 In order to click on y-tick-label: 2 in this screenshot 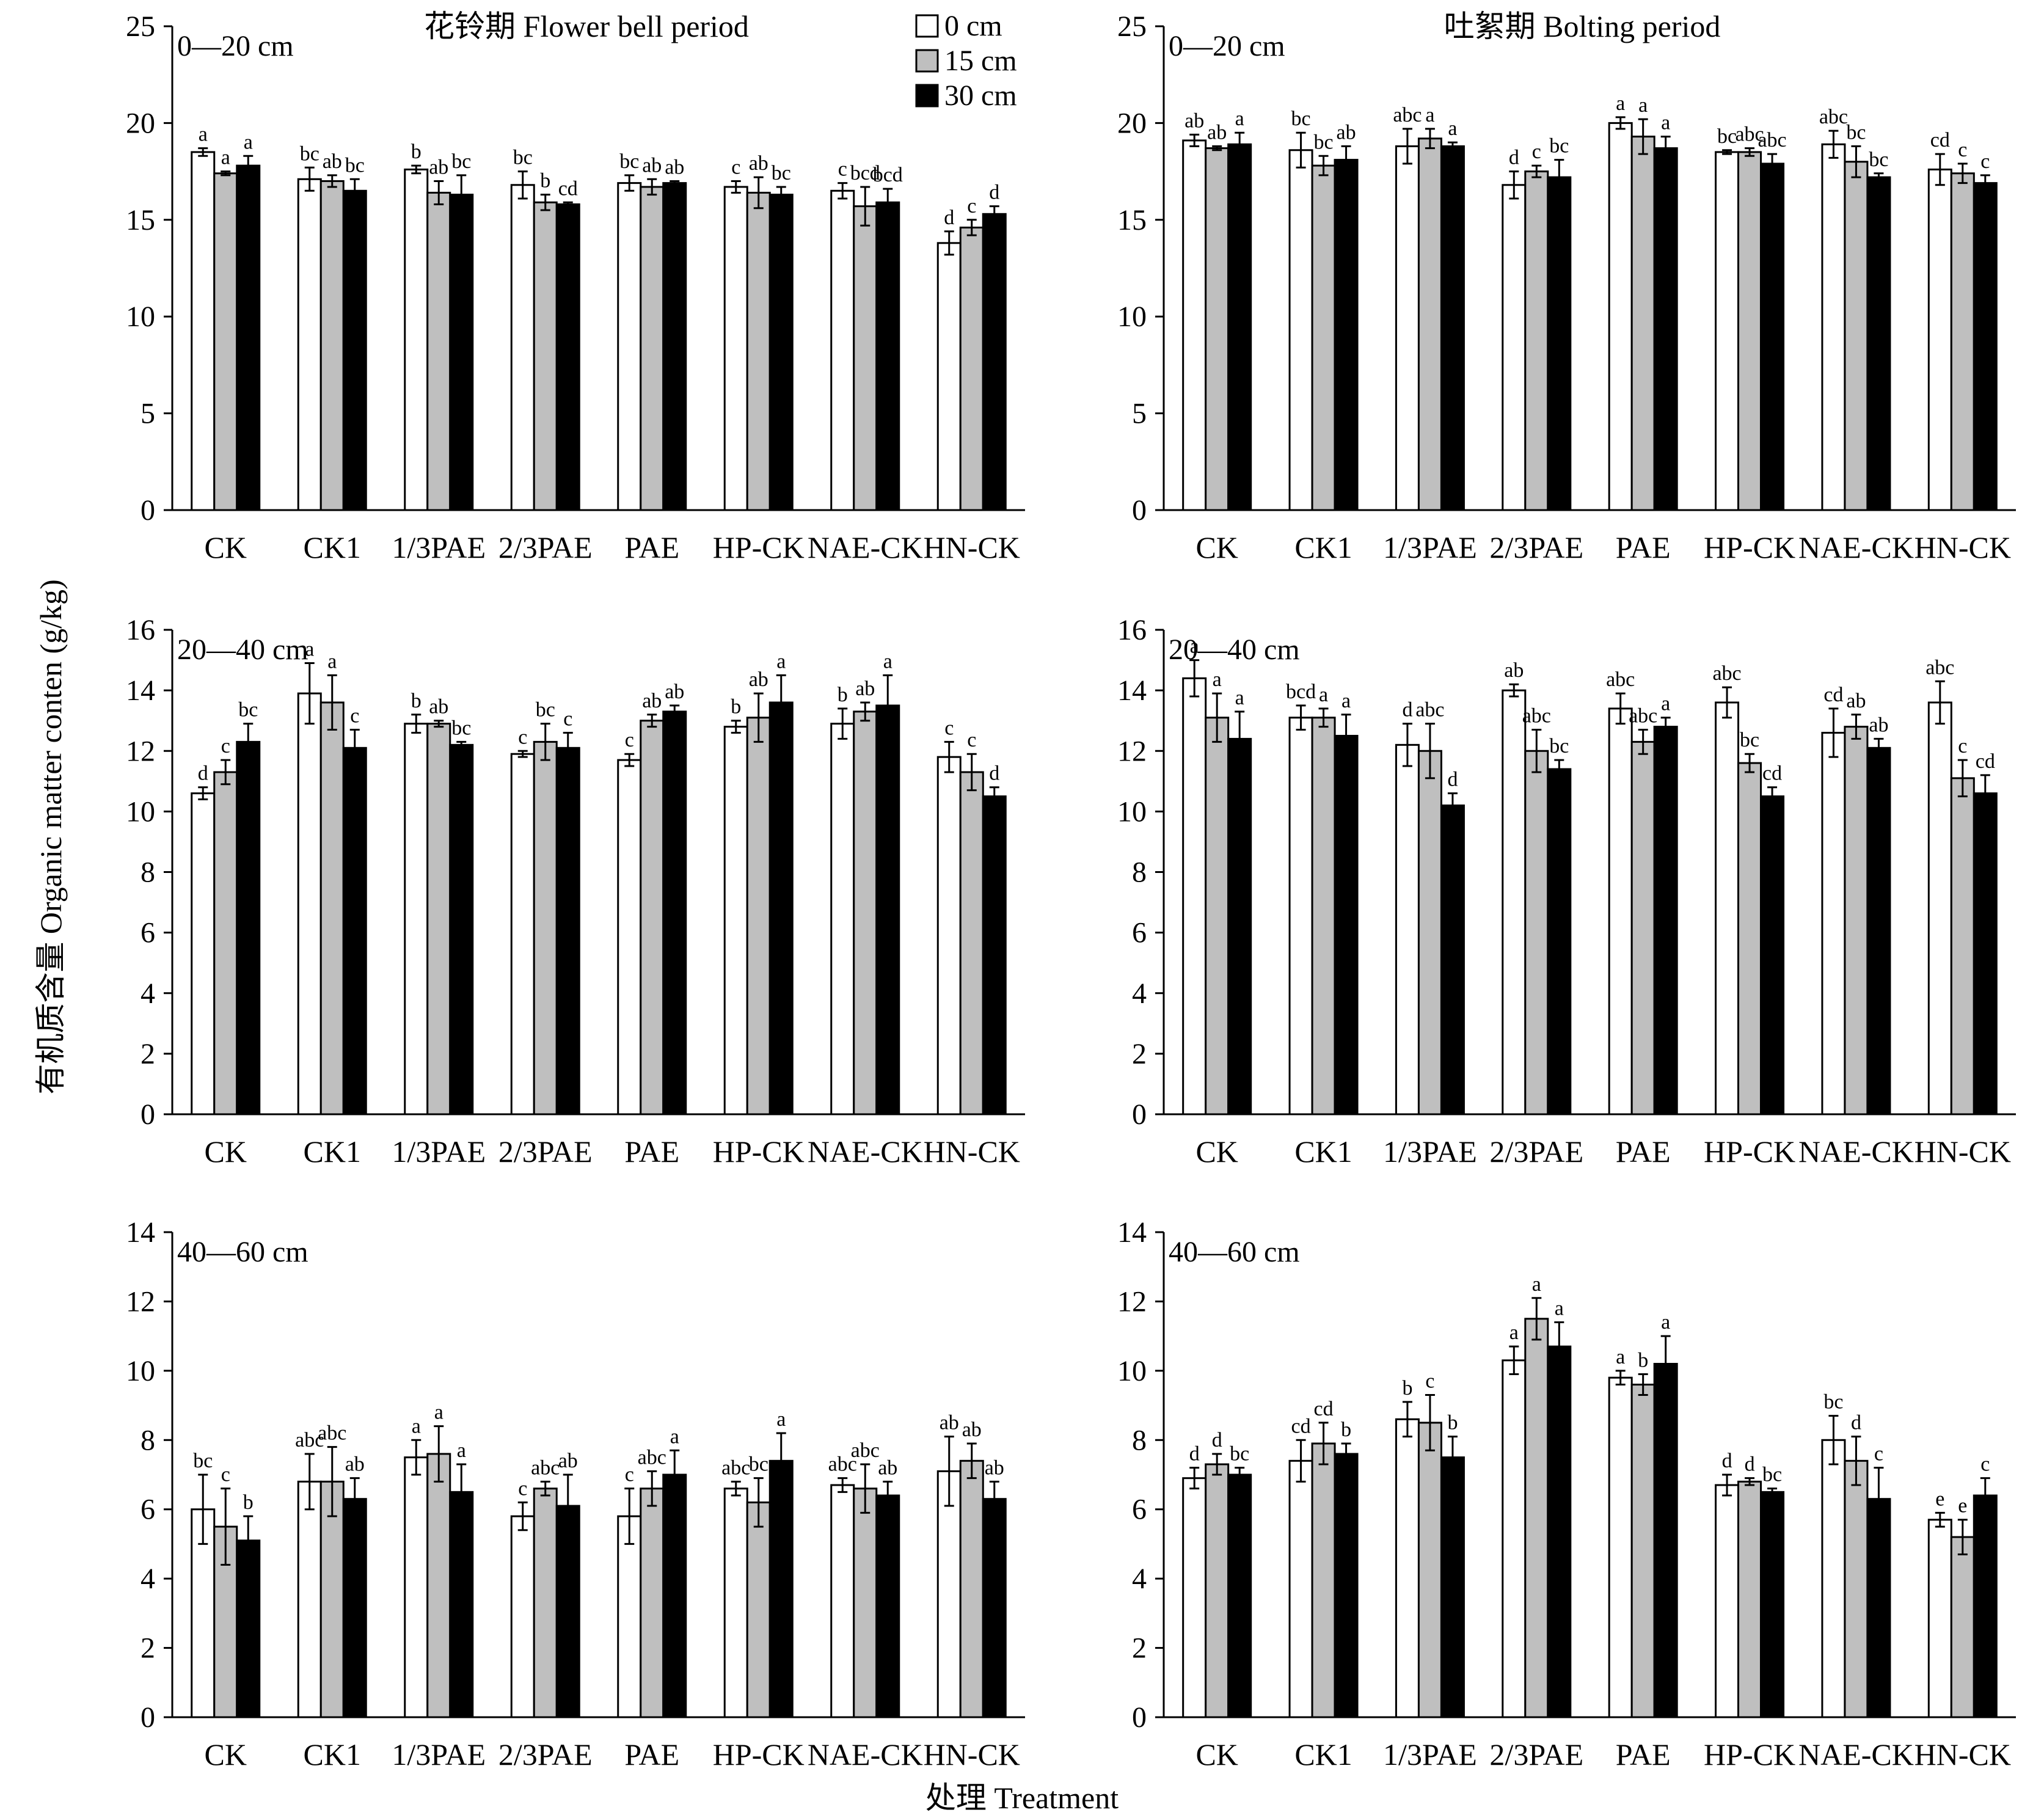, I will do `click(1140, 1648)`.